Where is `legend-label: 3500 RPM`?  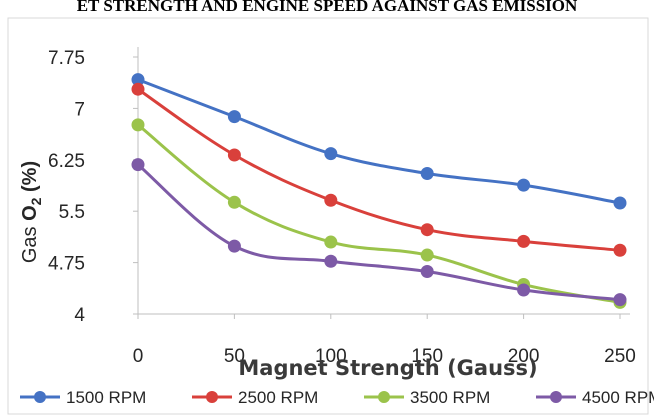 legend-label: 3500 RPM is located at coordinates (450, 397).